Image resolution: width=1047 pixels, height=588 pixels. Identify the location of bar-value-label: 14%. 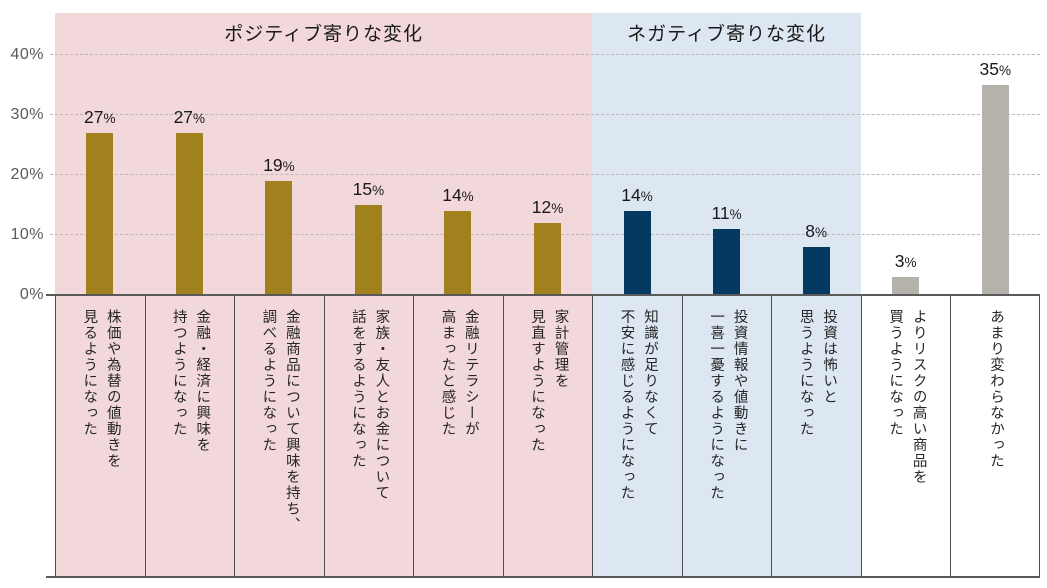
(636, 195).